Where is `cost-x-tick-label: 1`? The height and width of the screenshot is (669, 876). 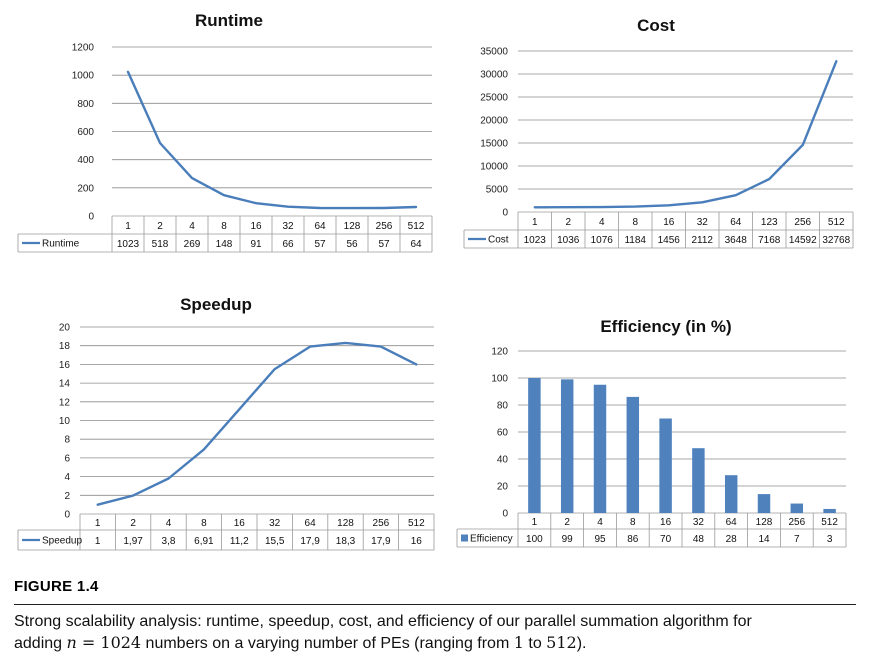 cost-x-tick-label: 1 is located at coordinates (535, 222).